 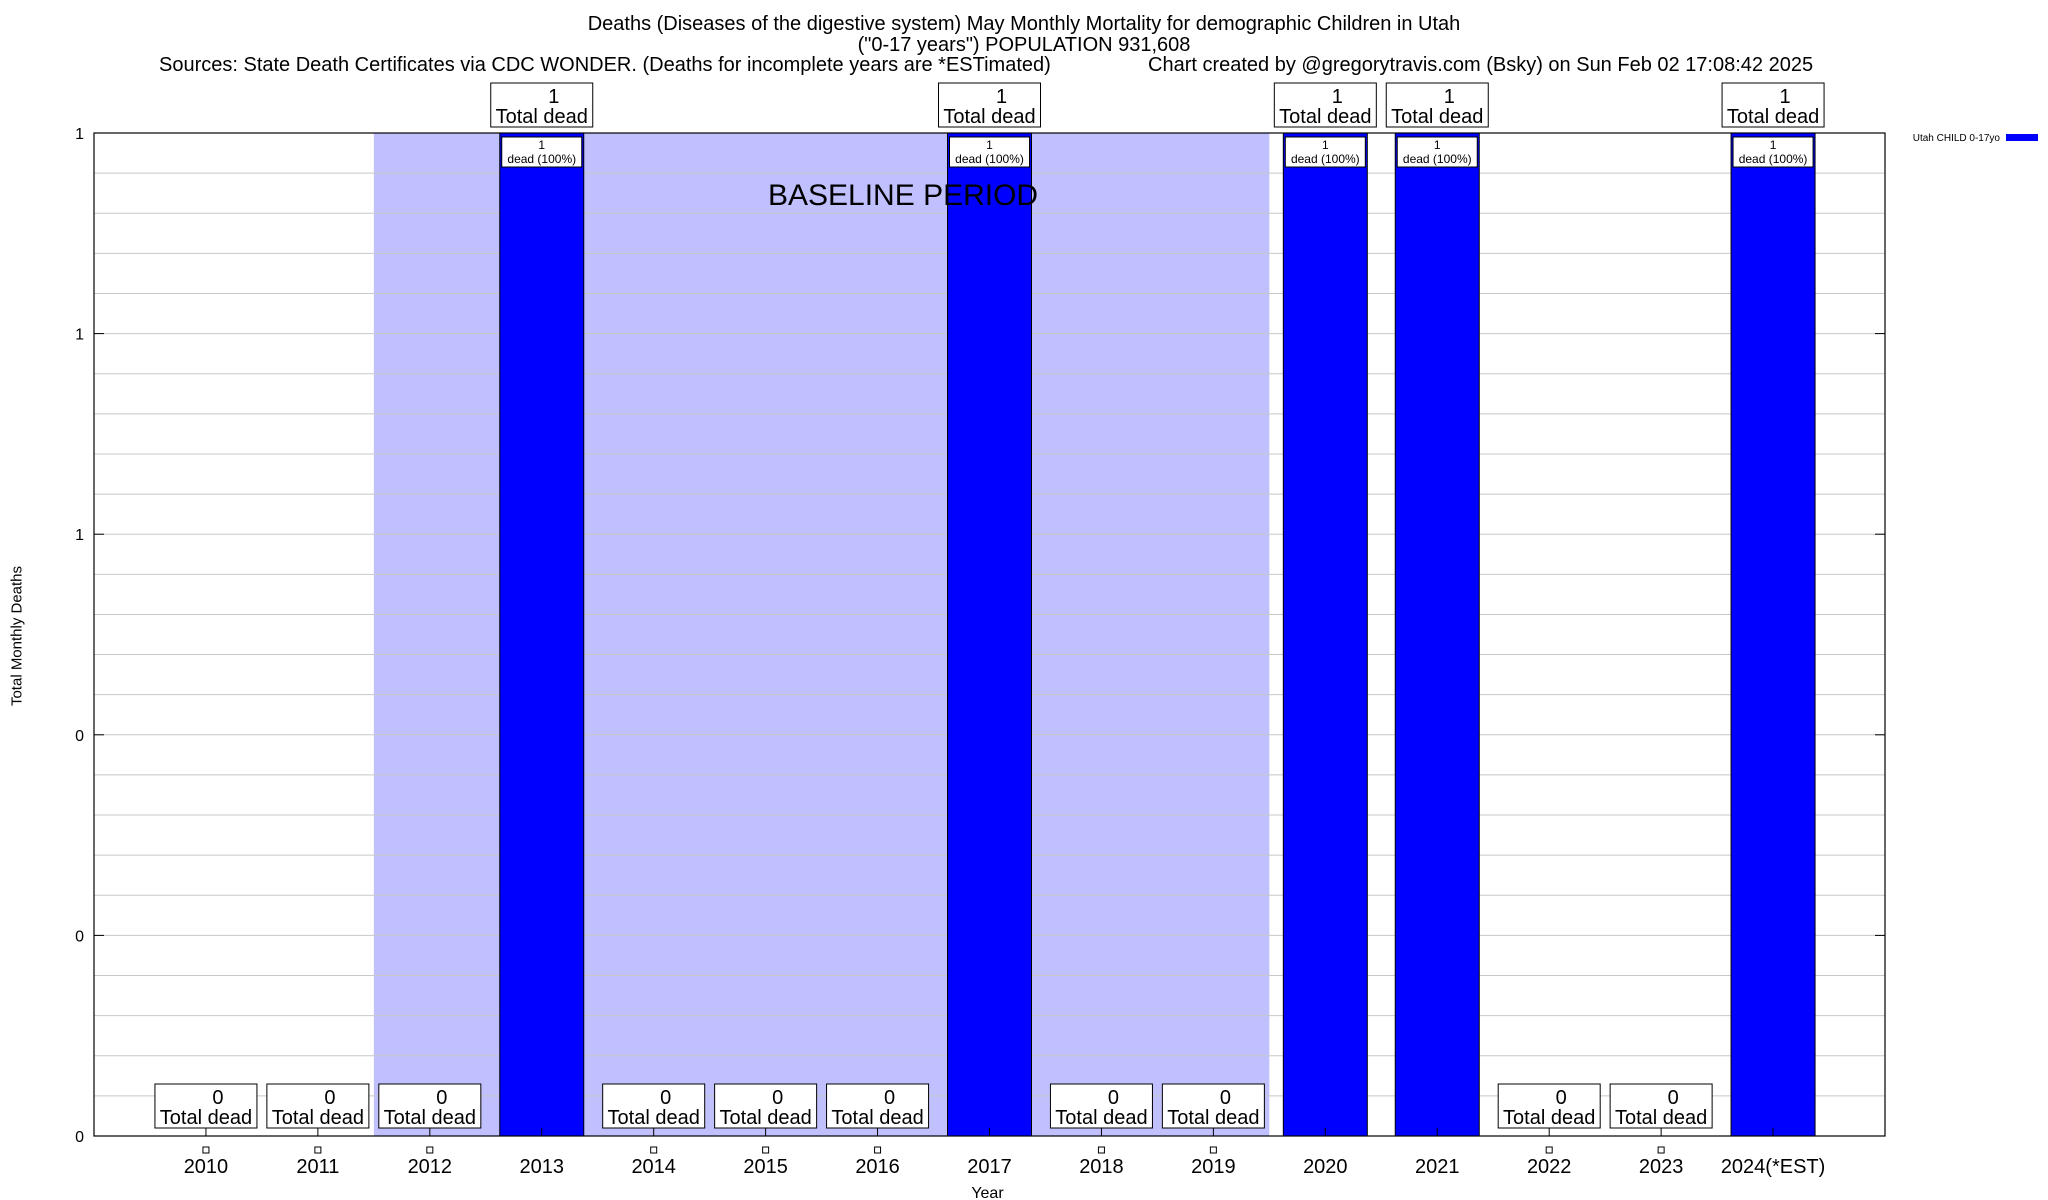 What do you see at coordinates (2022, 137) in the screenshot?
I see `legend-swatch` at bounding box center [2022, 137].